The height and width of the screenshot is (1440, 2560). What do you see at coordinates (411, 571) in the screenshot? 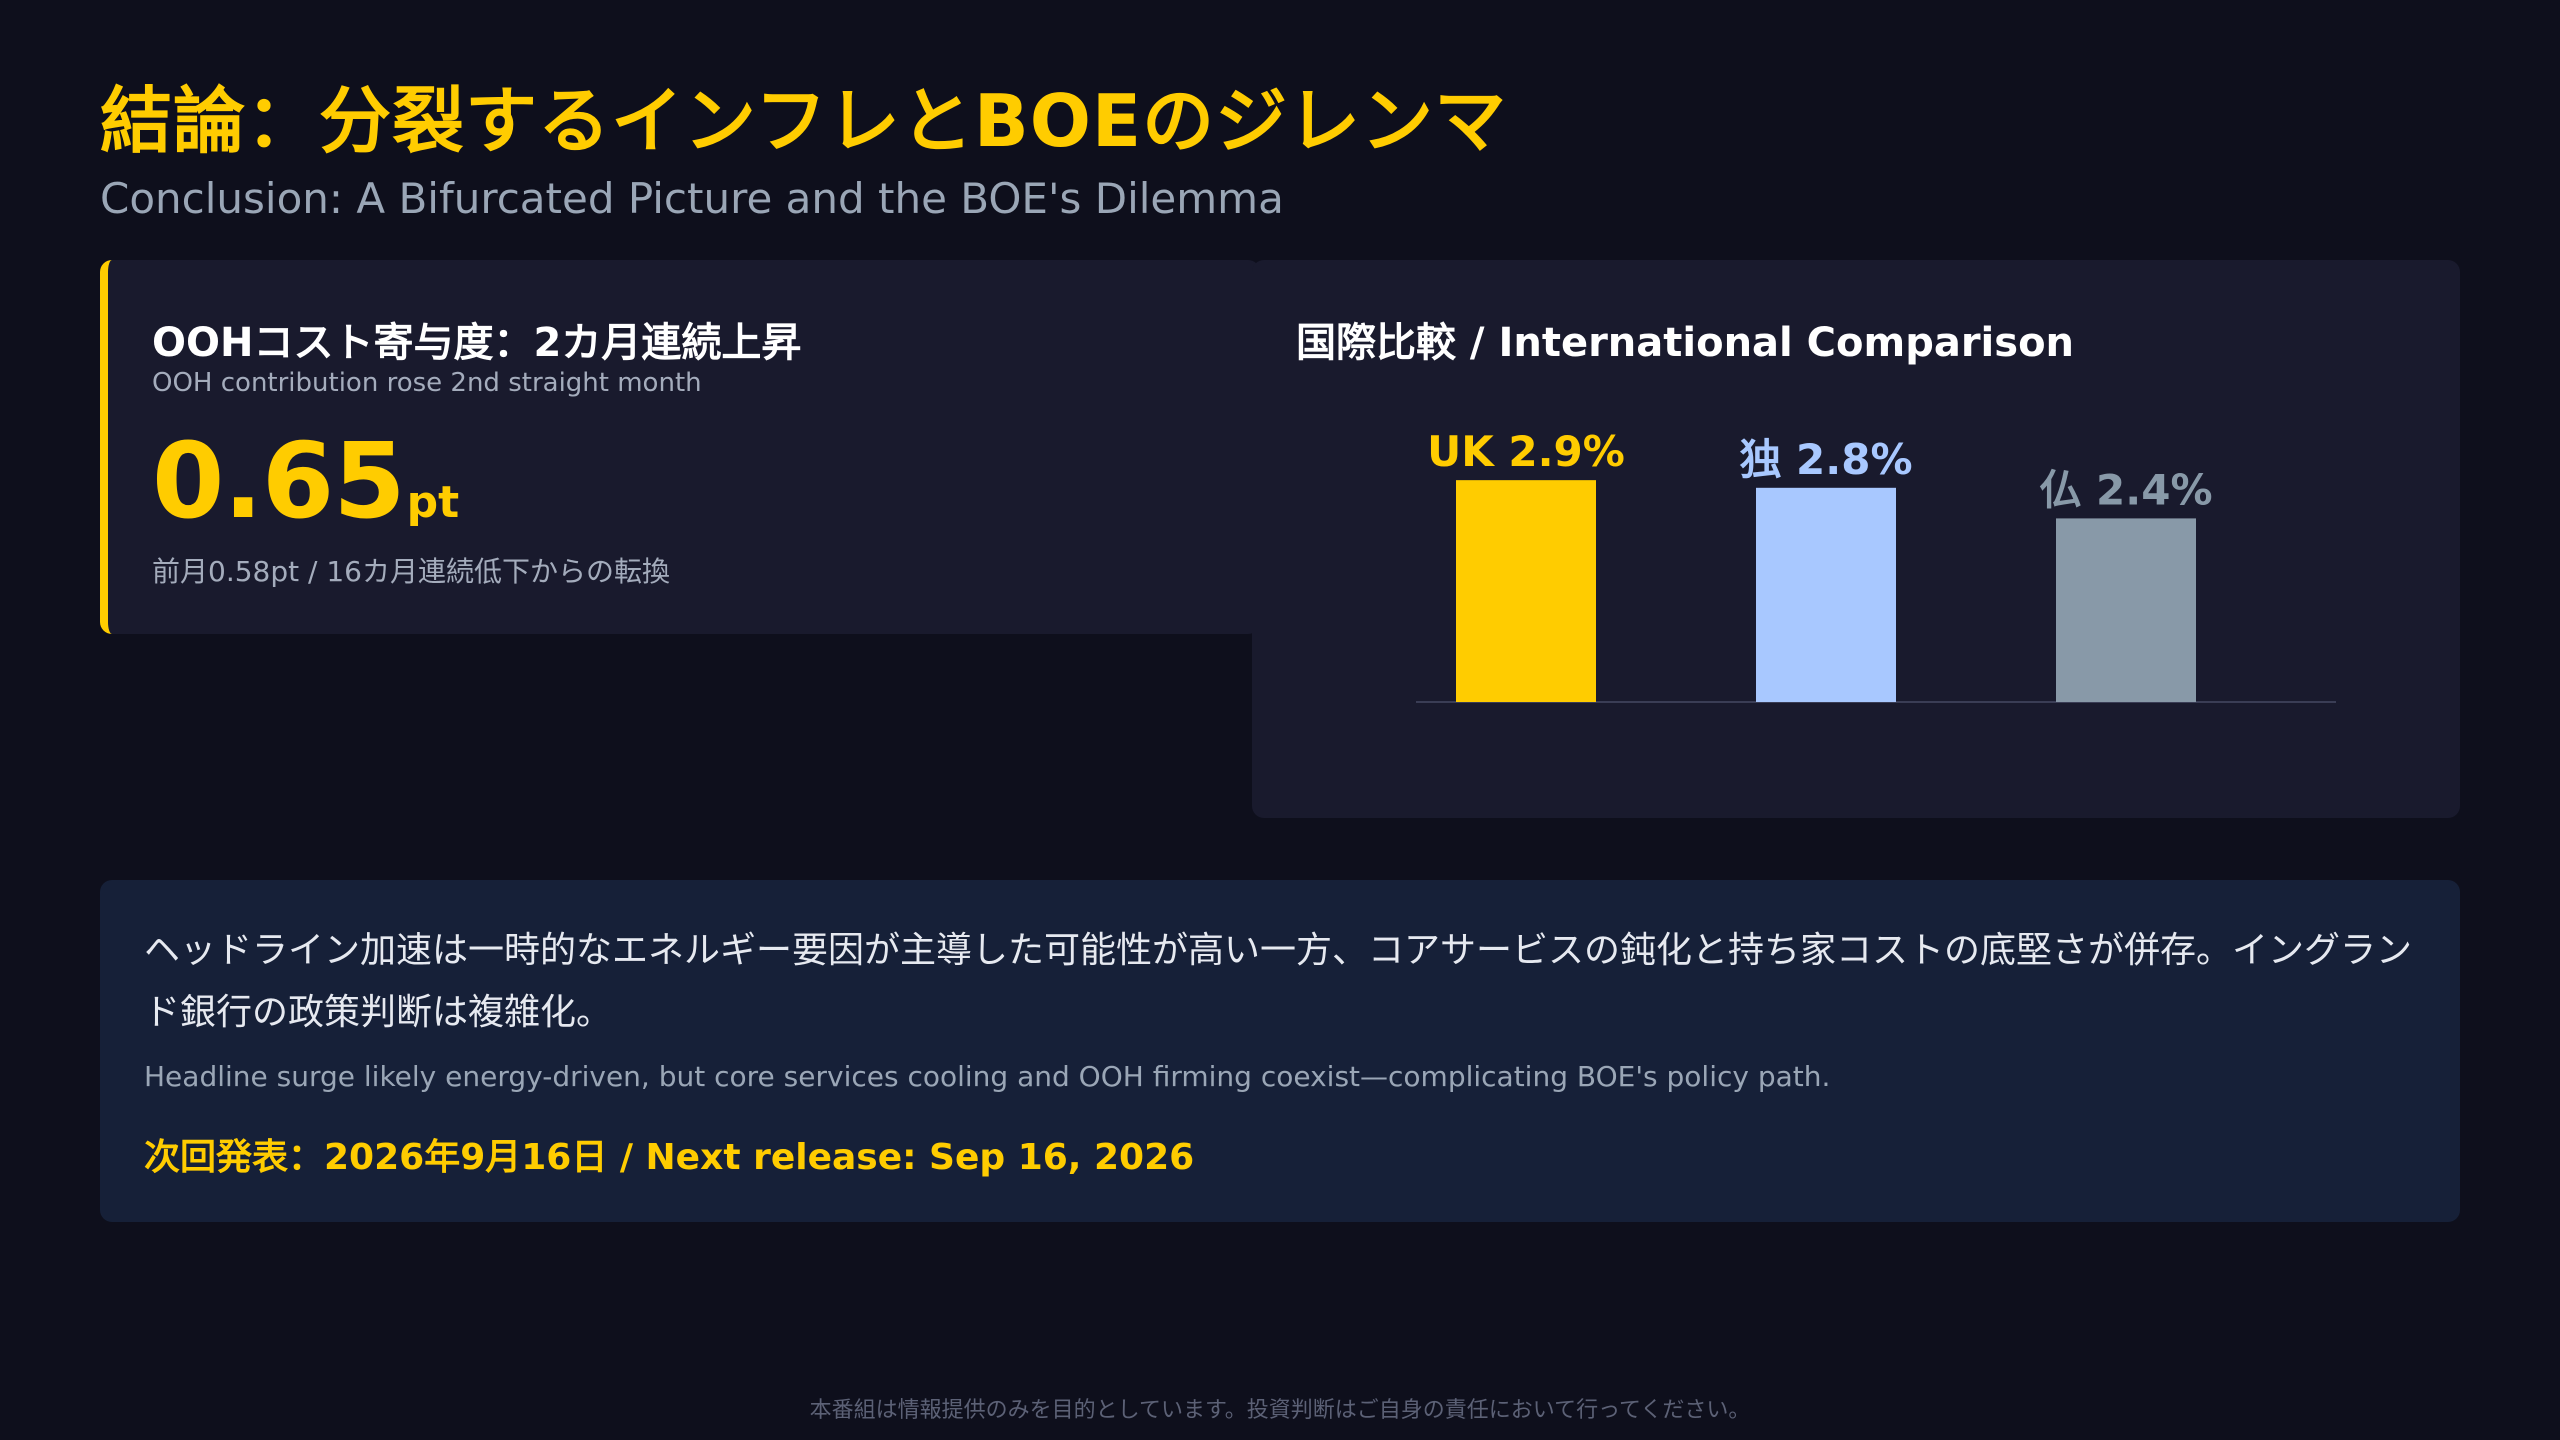
I see `metric-note: 前月0.58pt / 16カ月連続低下からの転換` at bounding box center [411, 571].